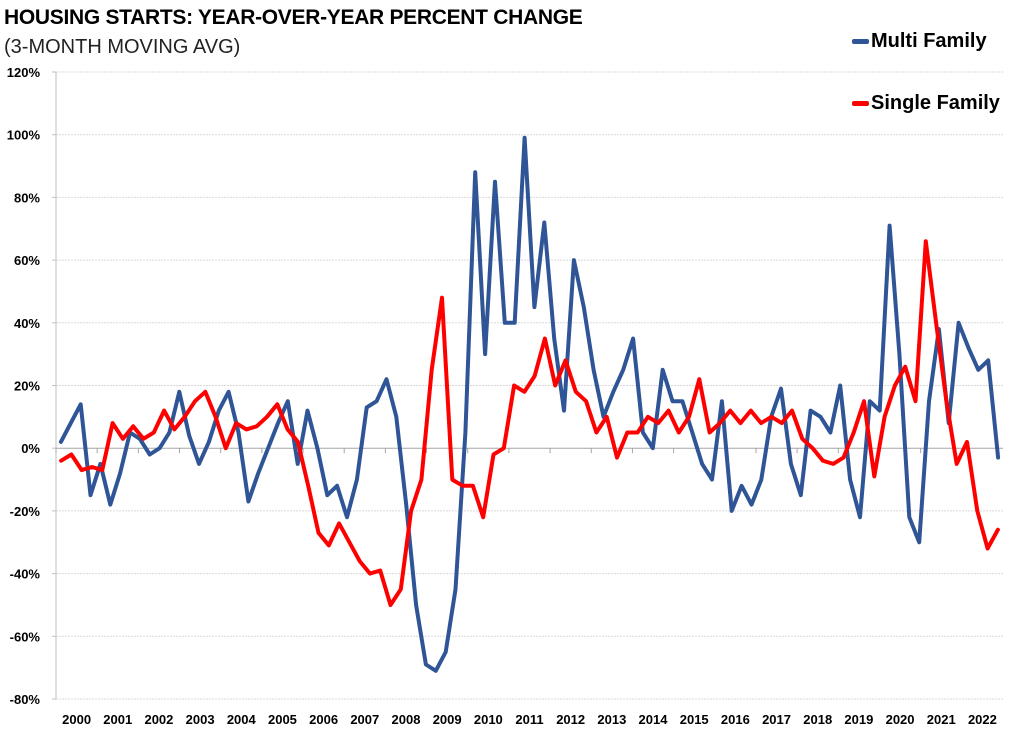  What do you see at coordinates (27, 323) in the screenshot?
I see `y-tick-label: 40%` at bounding box center [27, 323].